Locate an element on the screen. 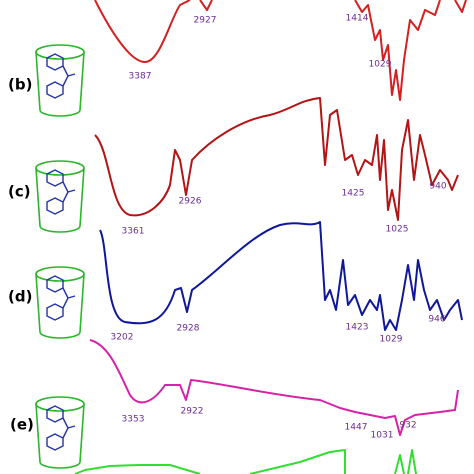 This screenshot has width=474, height=474. panel-label: (e) is located at coordinates (22, 425).